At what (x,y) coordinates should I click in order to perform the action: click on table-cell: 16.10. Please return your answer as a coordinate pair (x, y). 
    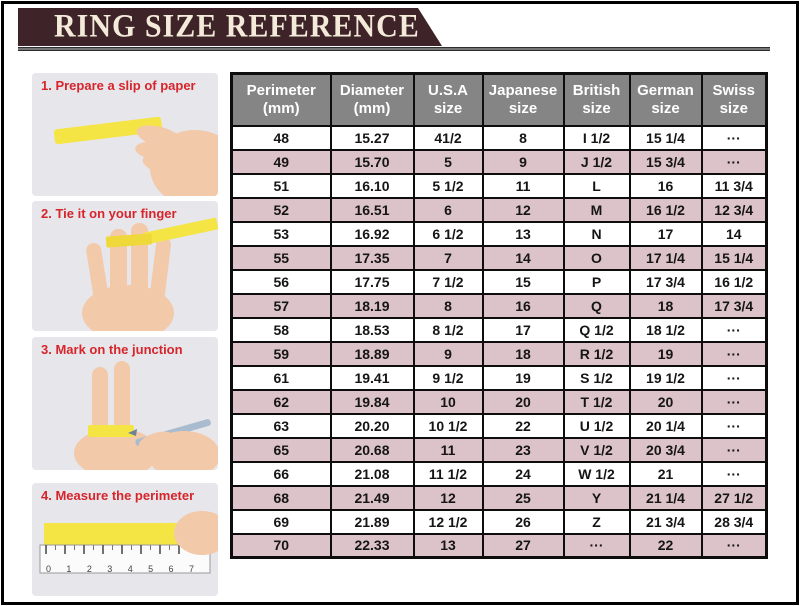
    Looking at the image, I should click on (372, 185).